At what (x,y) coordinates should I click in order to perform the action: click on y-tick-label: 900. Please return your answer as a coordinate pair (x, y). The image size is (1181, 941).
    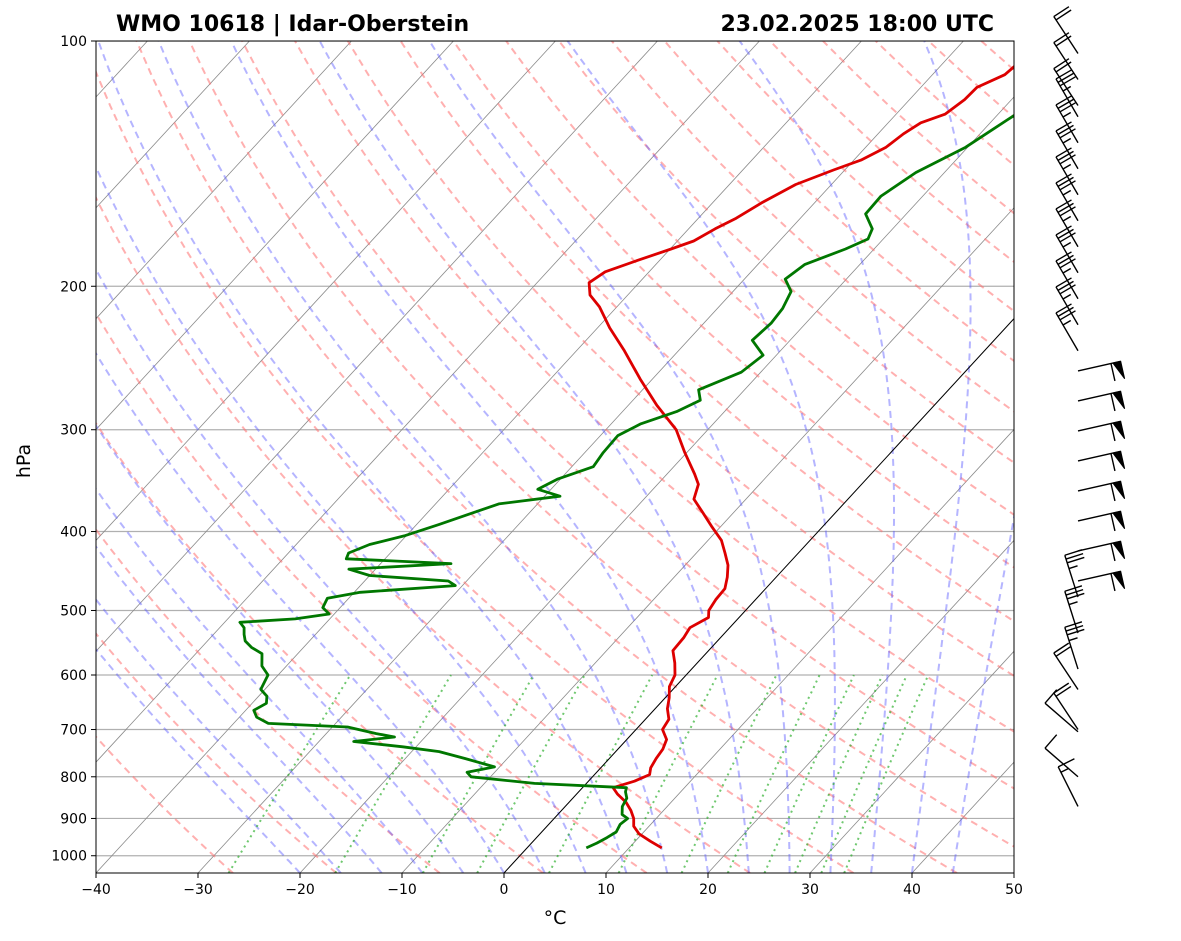
    Looking at the image, I should click on (73, 819).